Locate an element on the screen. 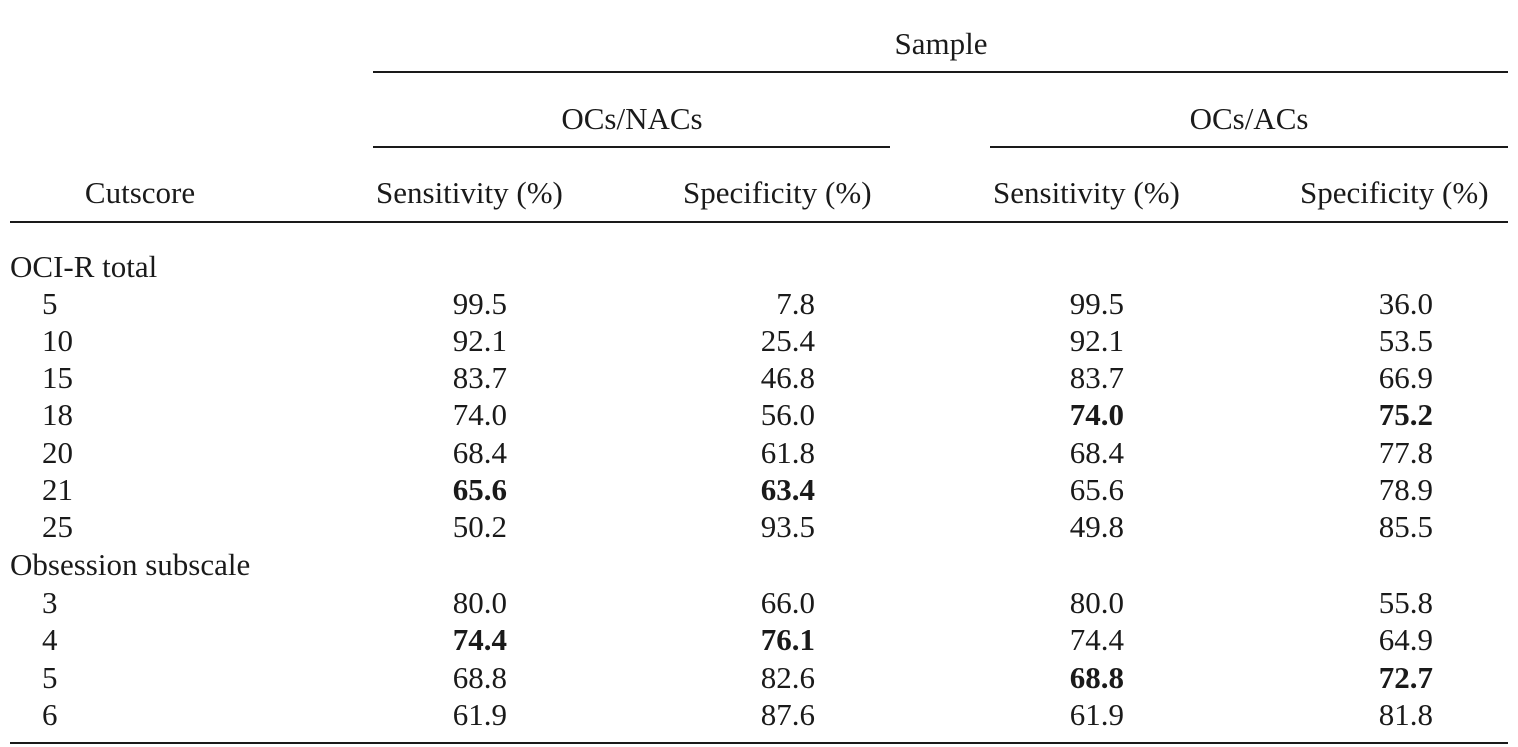 This screenshot has width=1518, height=747. ac-sensitivity-cell: 49.8 is located at coordinates (1096, 526).